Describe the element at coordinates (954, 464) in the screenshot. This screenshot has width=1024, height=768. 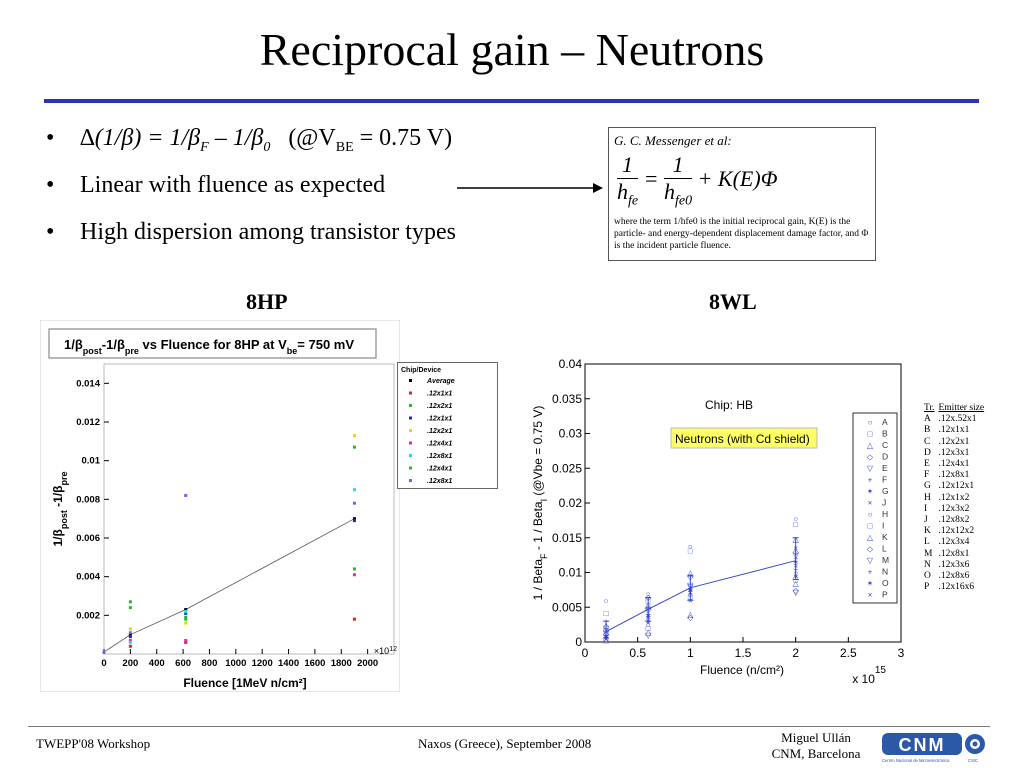
I see `table-row: E .12x4x1` at that location.